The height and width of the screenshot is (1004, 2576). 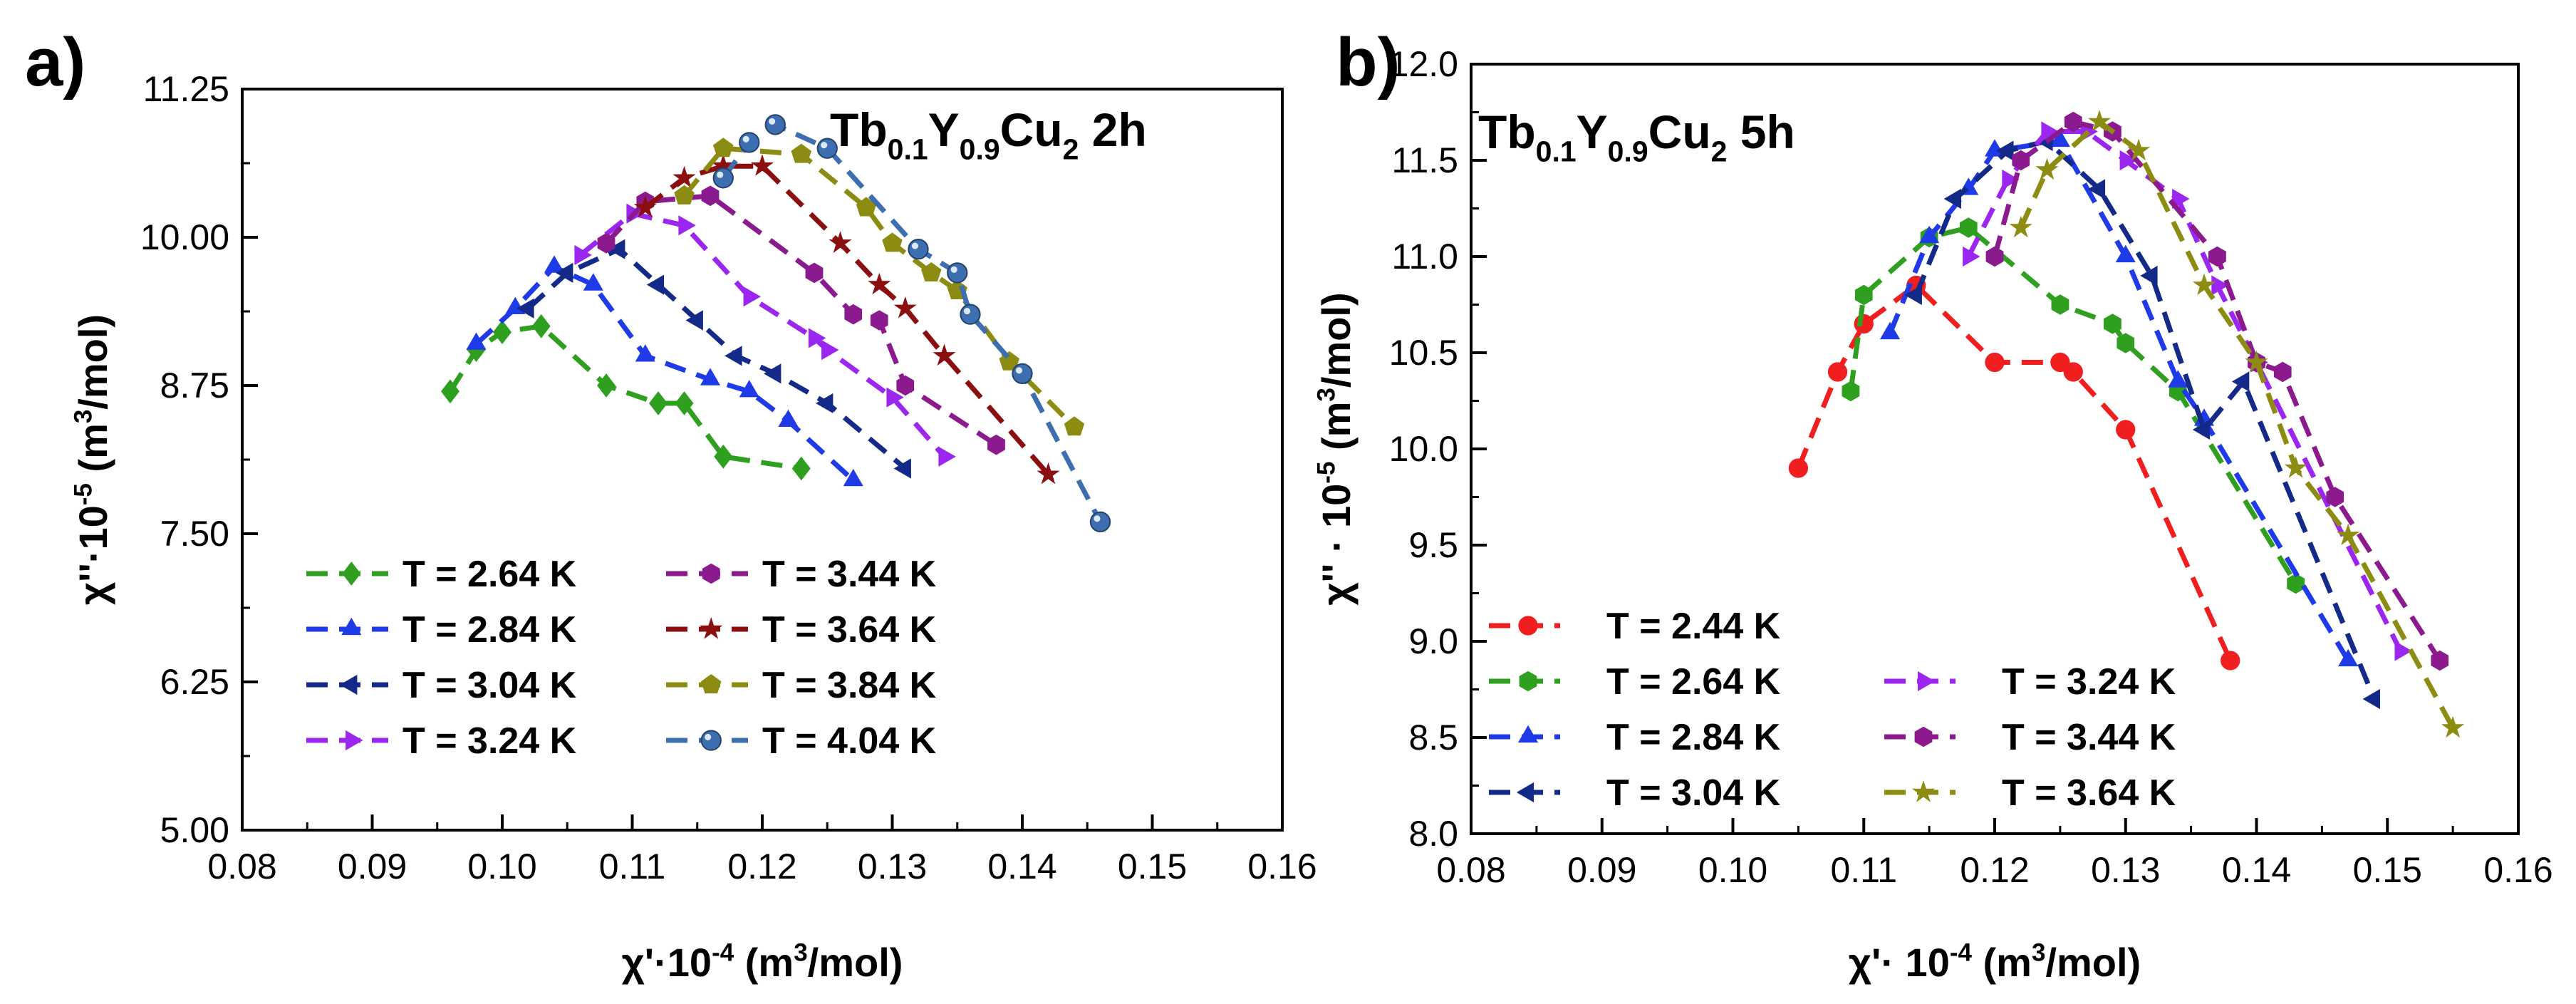 What do you see at coordinates (667, 962) in the screenshot?
I see `label-part: χ'·10` at bounding box center [667, 962].